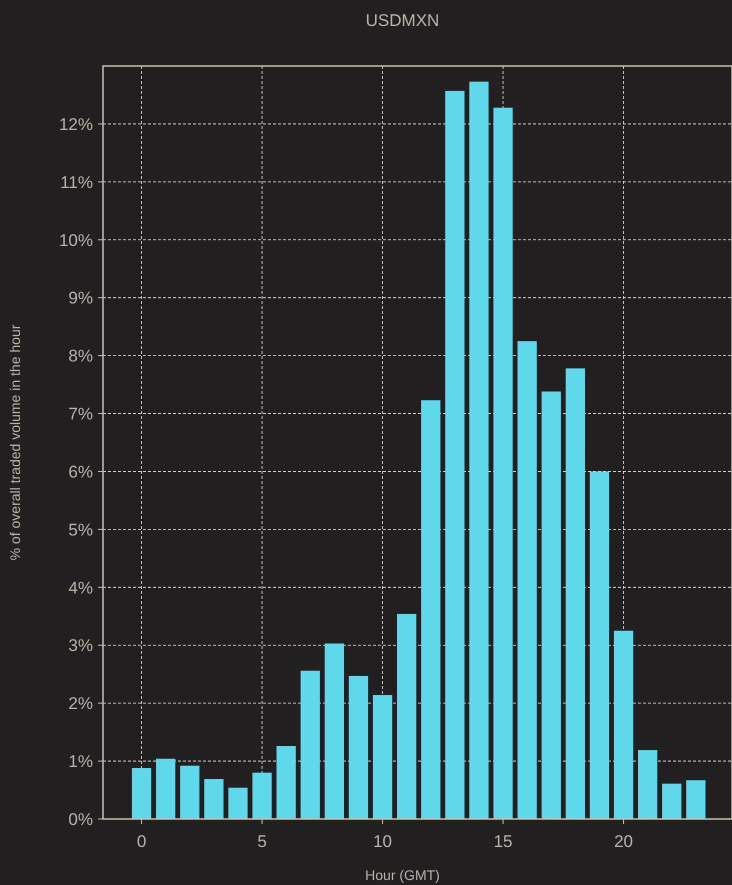 The width and height of the screenshot is (732, 885). Describe the element at coordinates (503, 841) in the screenshot. I see `x-tick-label: 15` at that location.